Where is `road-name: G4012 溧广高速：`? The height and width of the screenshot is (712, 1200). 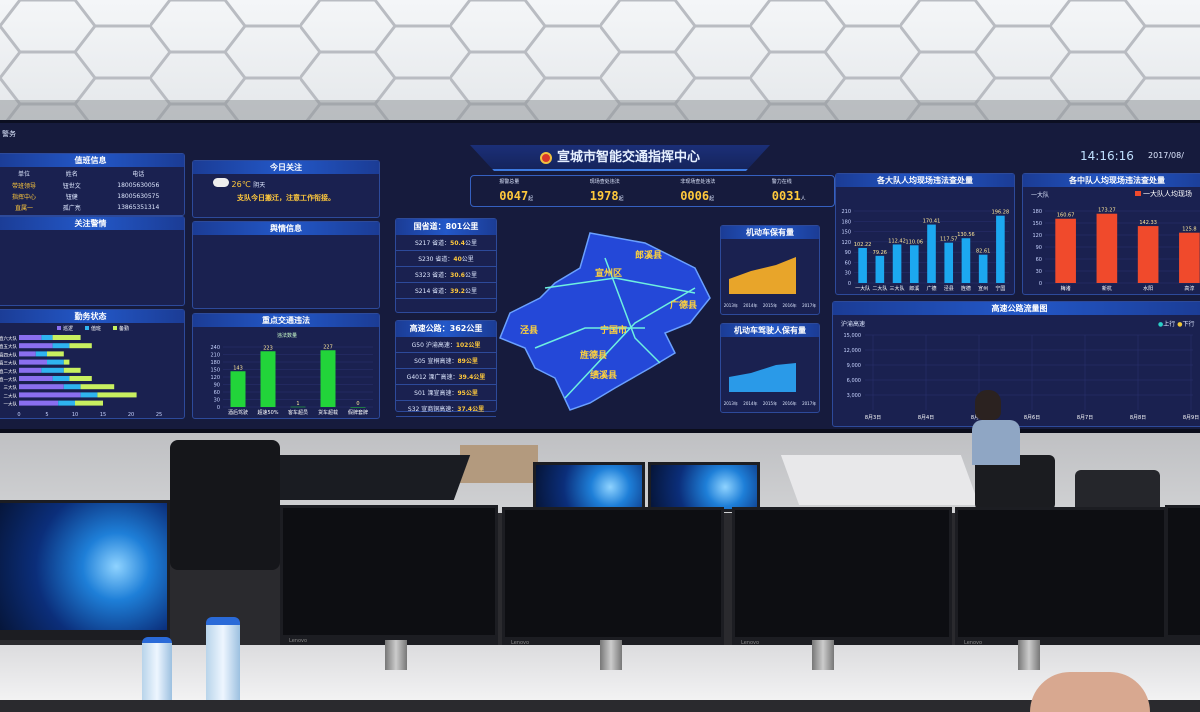 road-name: G4012 溧广高速： is located at coordinates (432, 377).